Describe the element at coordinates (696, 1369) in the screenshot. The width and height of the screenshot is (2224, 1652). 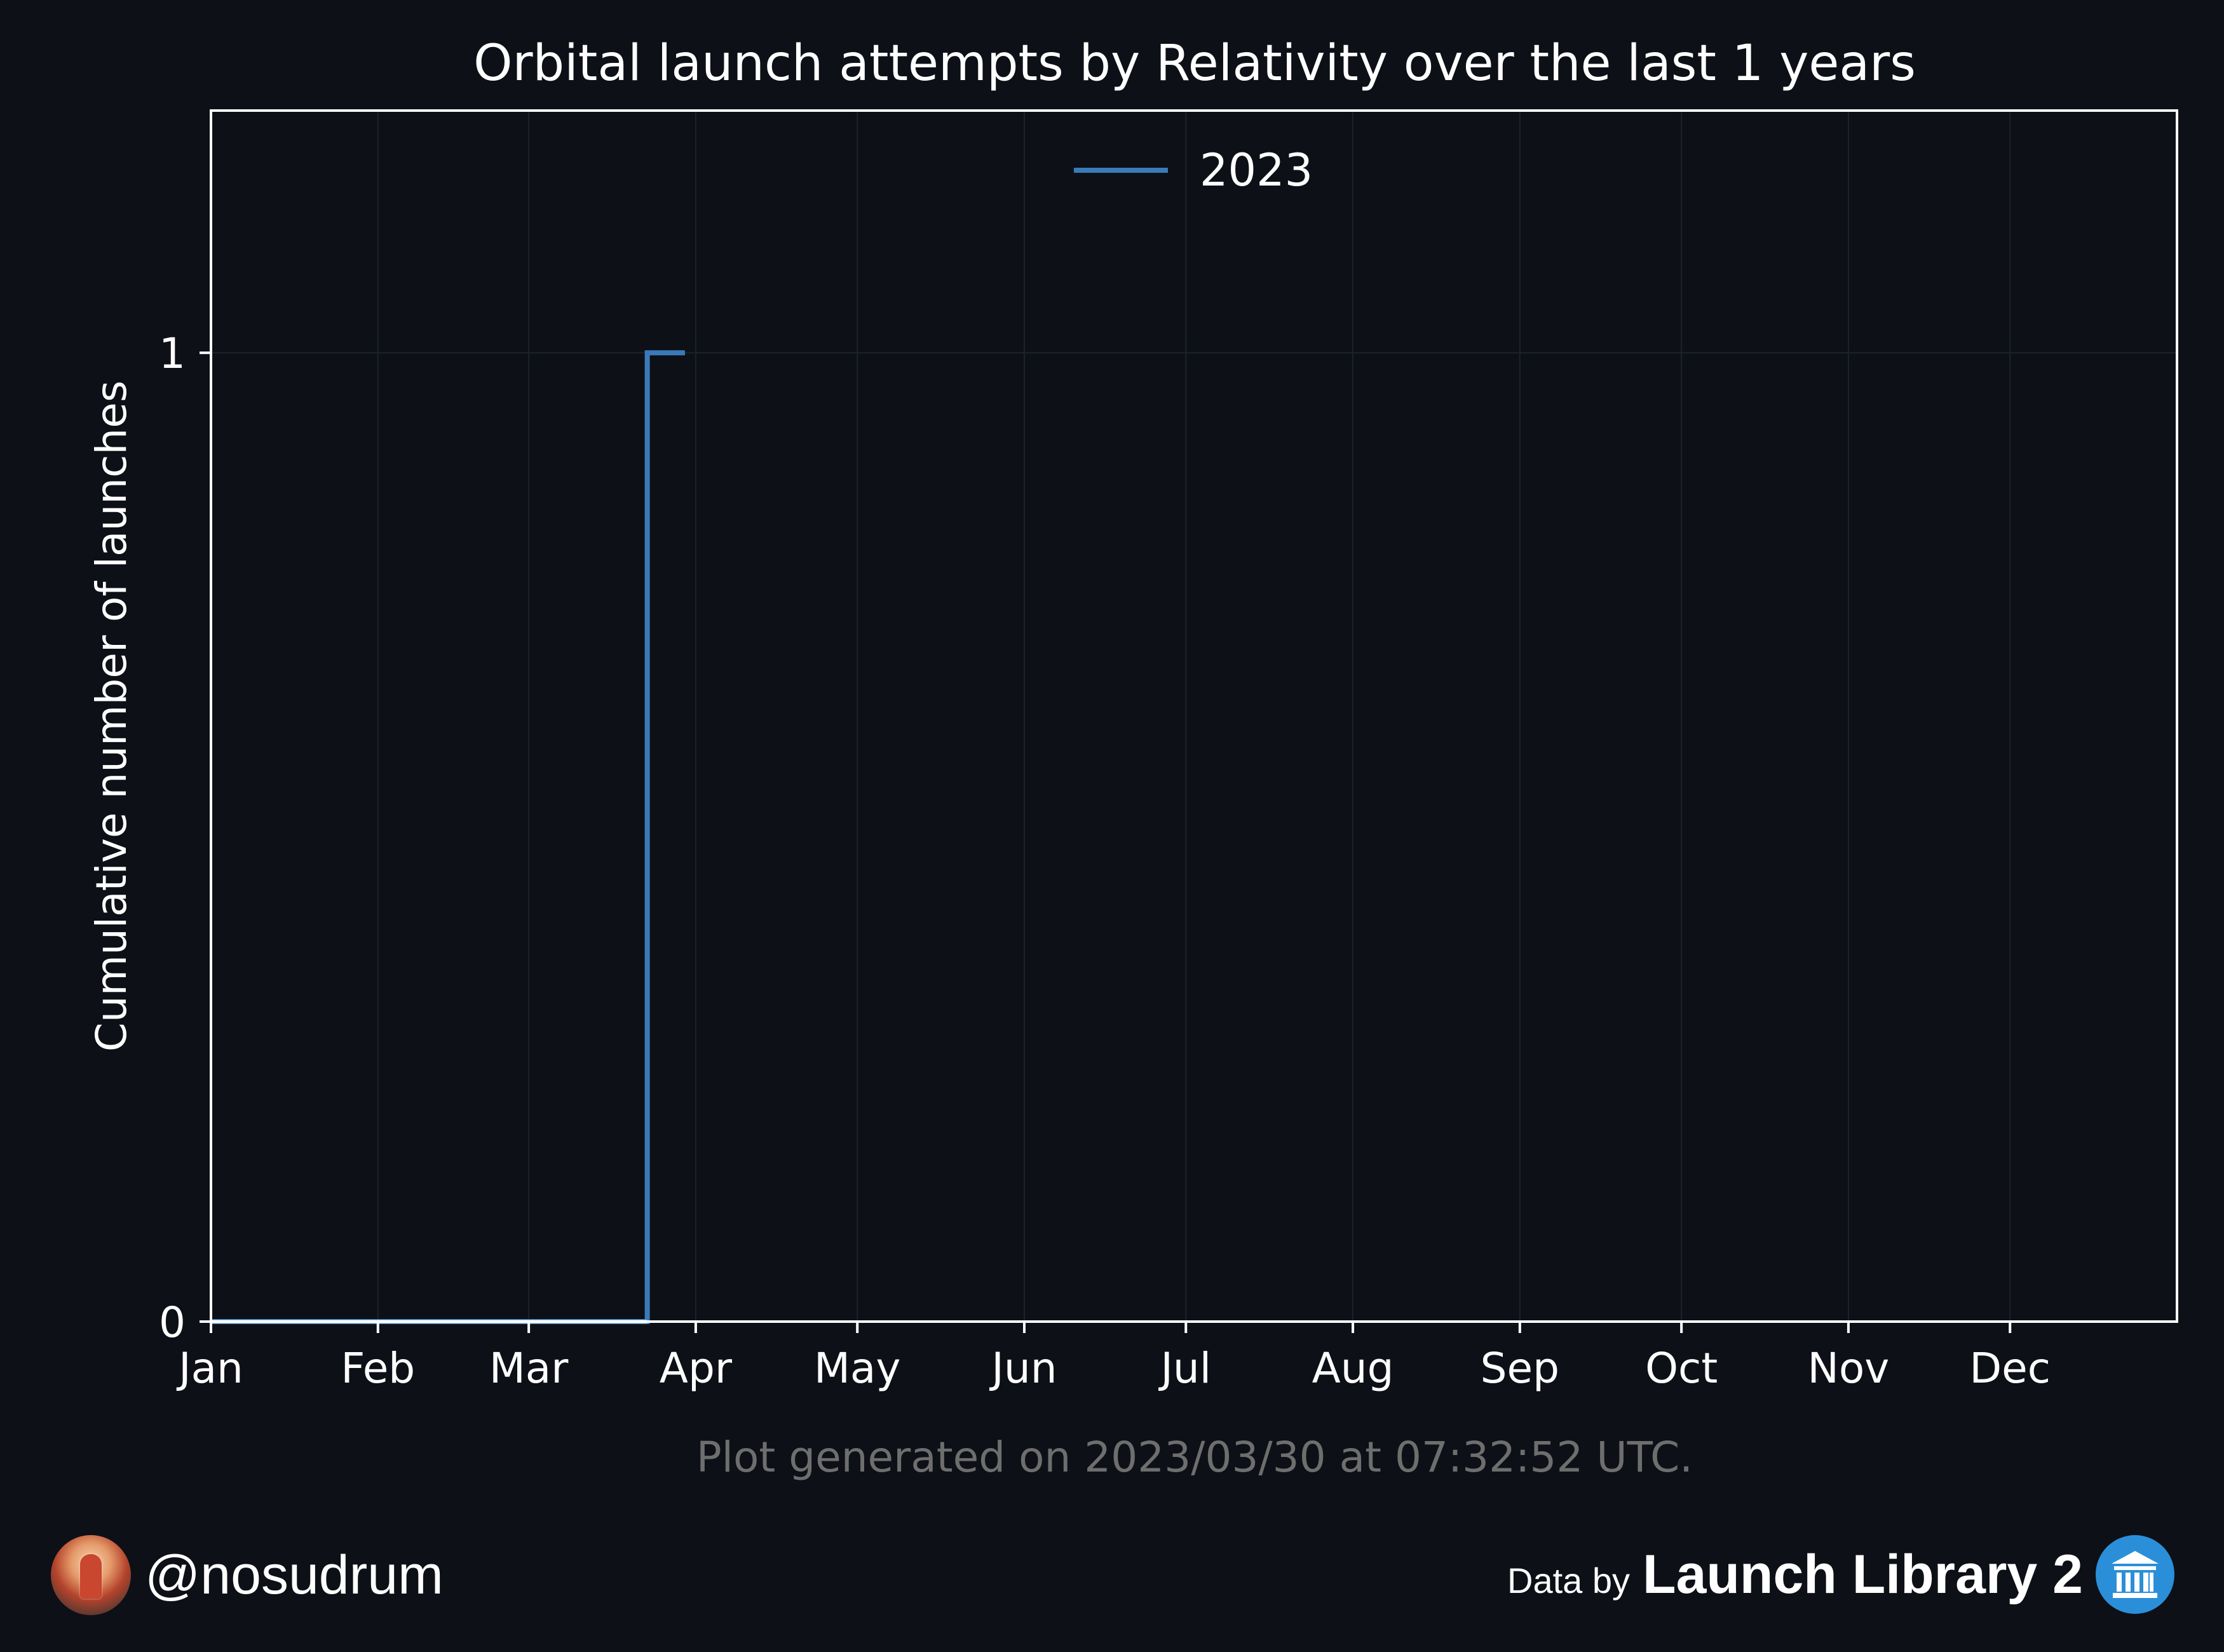
I see `x-tick-label-apr: Apr` at that location.